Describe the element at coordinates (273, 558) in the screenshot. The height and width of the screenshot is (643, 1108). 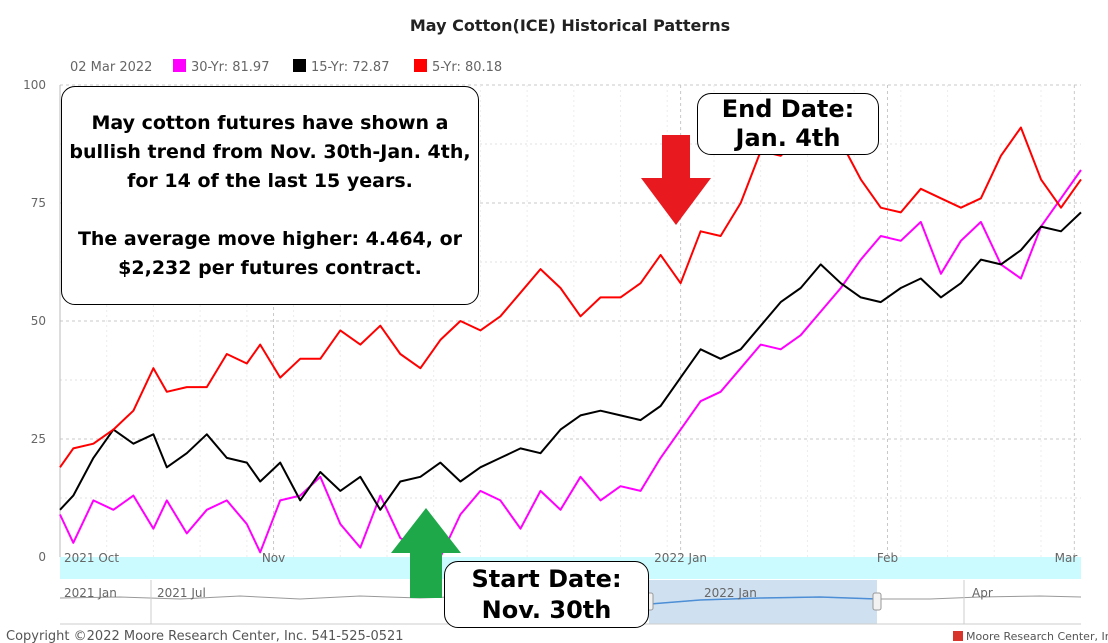
I see `x-tick-label: Nov` at that location.